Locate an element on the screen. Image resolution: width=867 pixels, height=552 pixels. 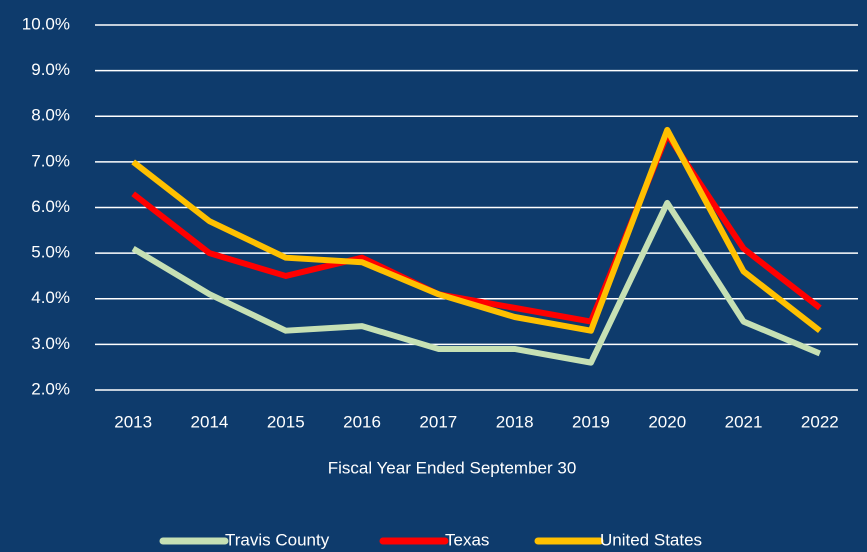
x-tick-label: 2016 is located at coordinates (362, 421).